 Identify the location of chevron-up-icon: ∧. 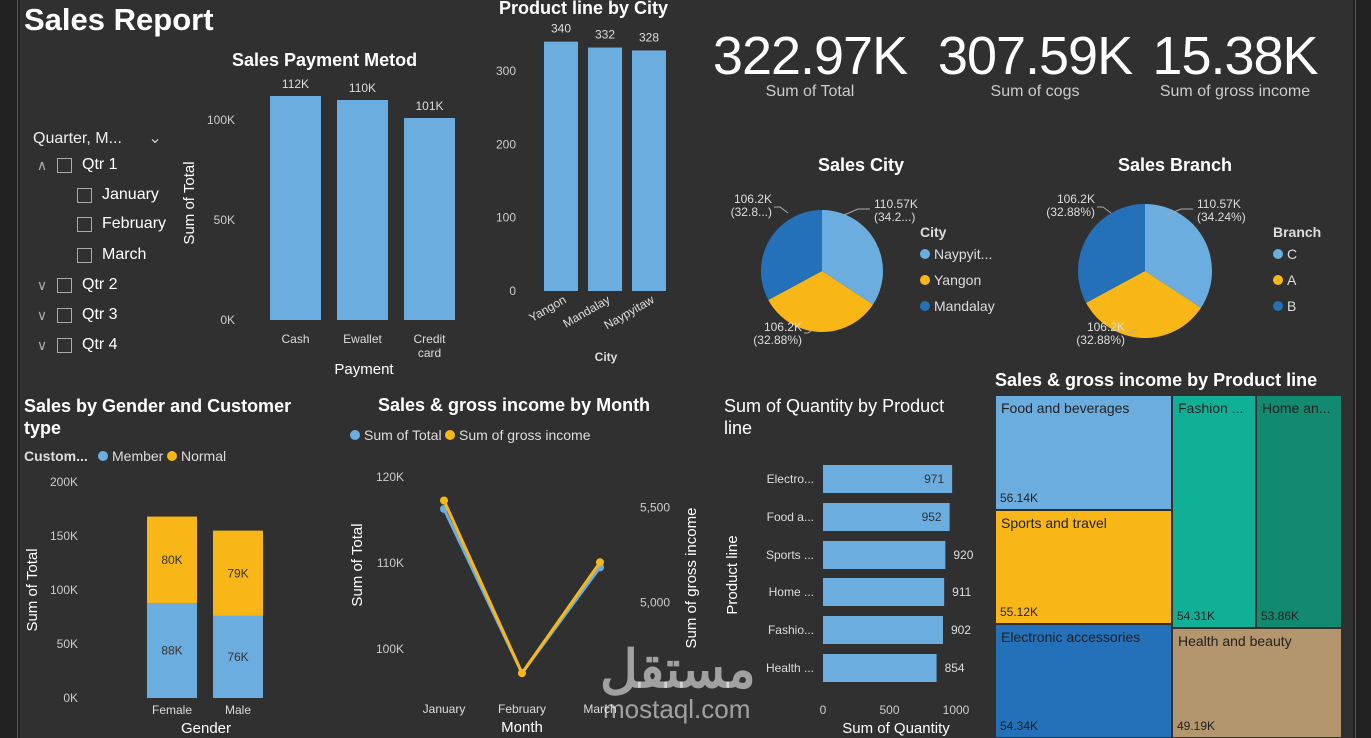
(42, 164).